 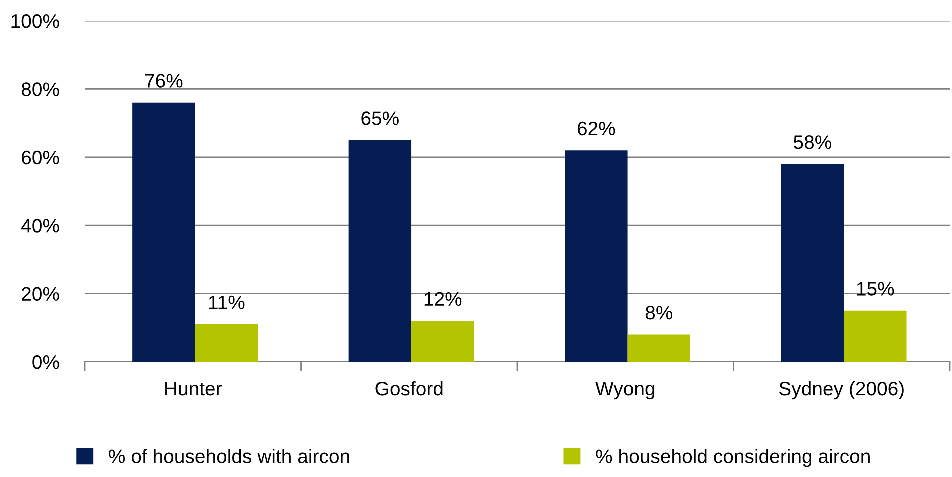 I want to click on x-tick-label: Sydney (2006), so click(x=842, y=390).